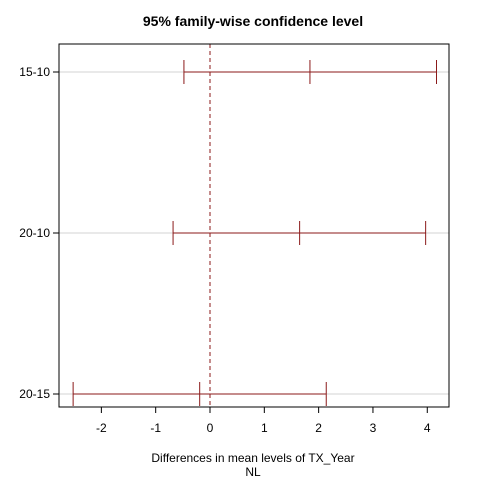  What do you see at coordinates (373, 428) in the screenshot?
I see `x-tick-label: 3` at bounding box center [373, 428].